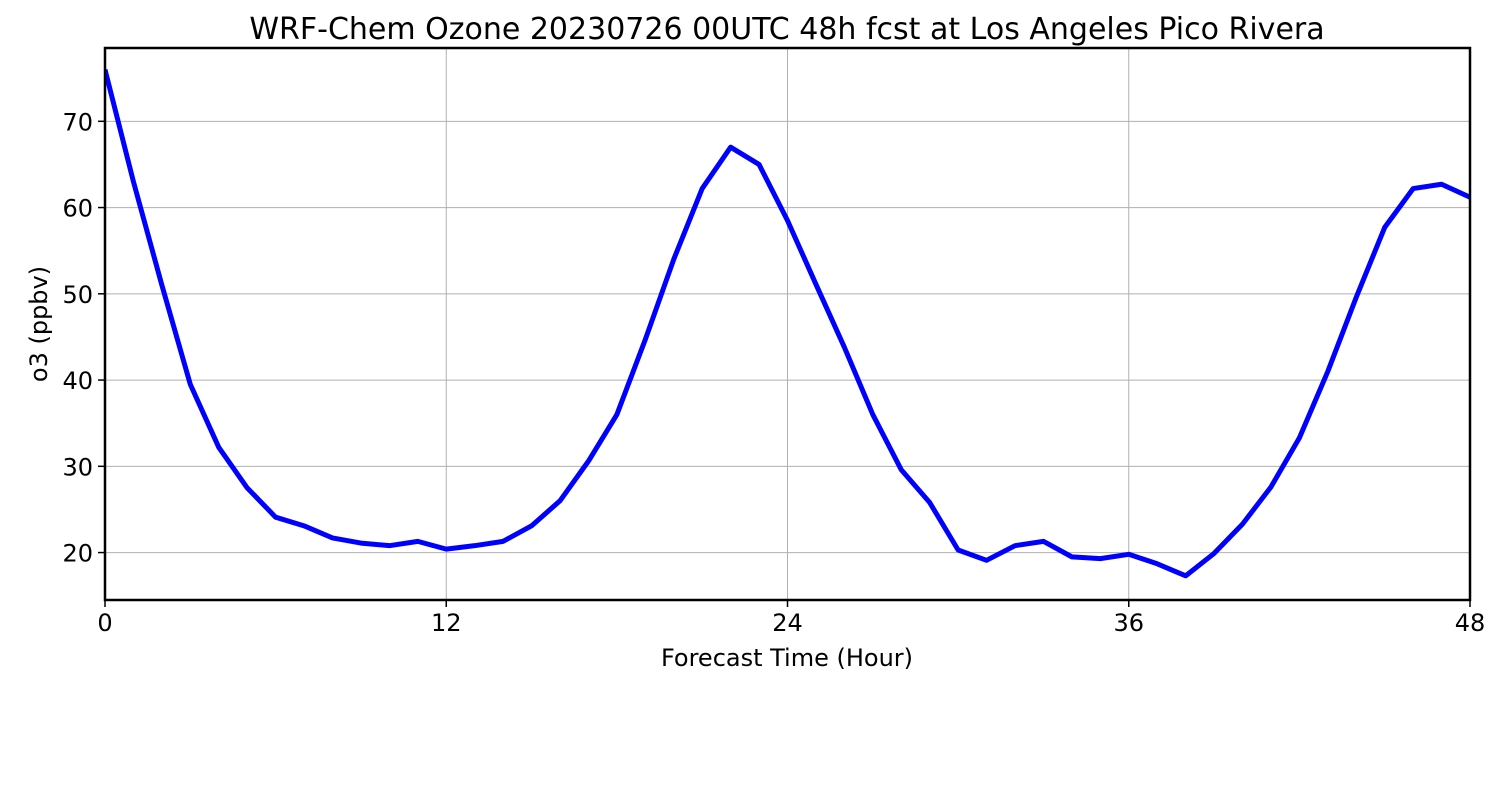 The height and width of the screenshot is (800, 1500). Describe the element at coordinates (1128, 623) in the screenshot. I see `x-tick-label: 36` at that location.